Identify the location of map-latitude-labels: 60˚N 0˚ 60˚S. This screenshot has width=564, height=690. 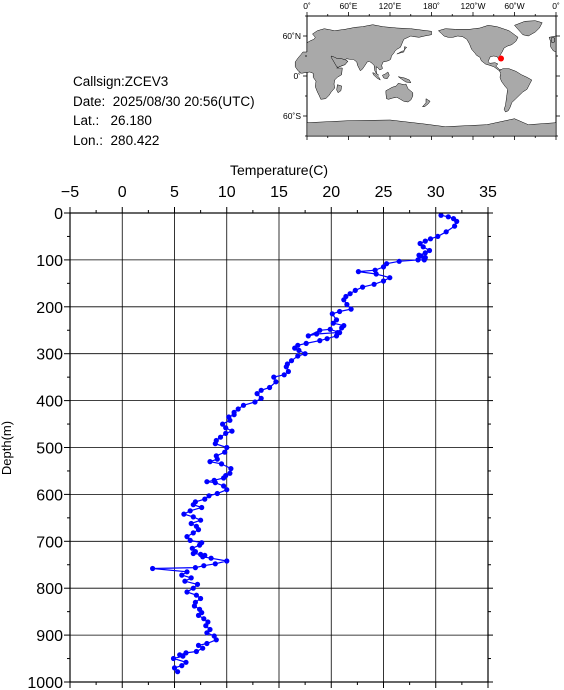
(292, 76).